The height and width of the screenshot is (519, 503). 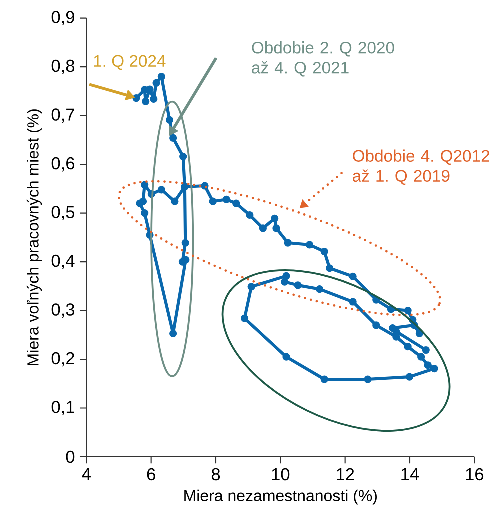 I want to click on y-tick-label: 0, so click(x=70, y=457).